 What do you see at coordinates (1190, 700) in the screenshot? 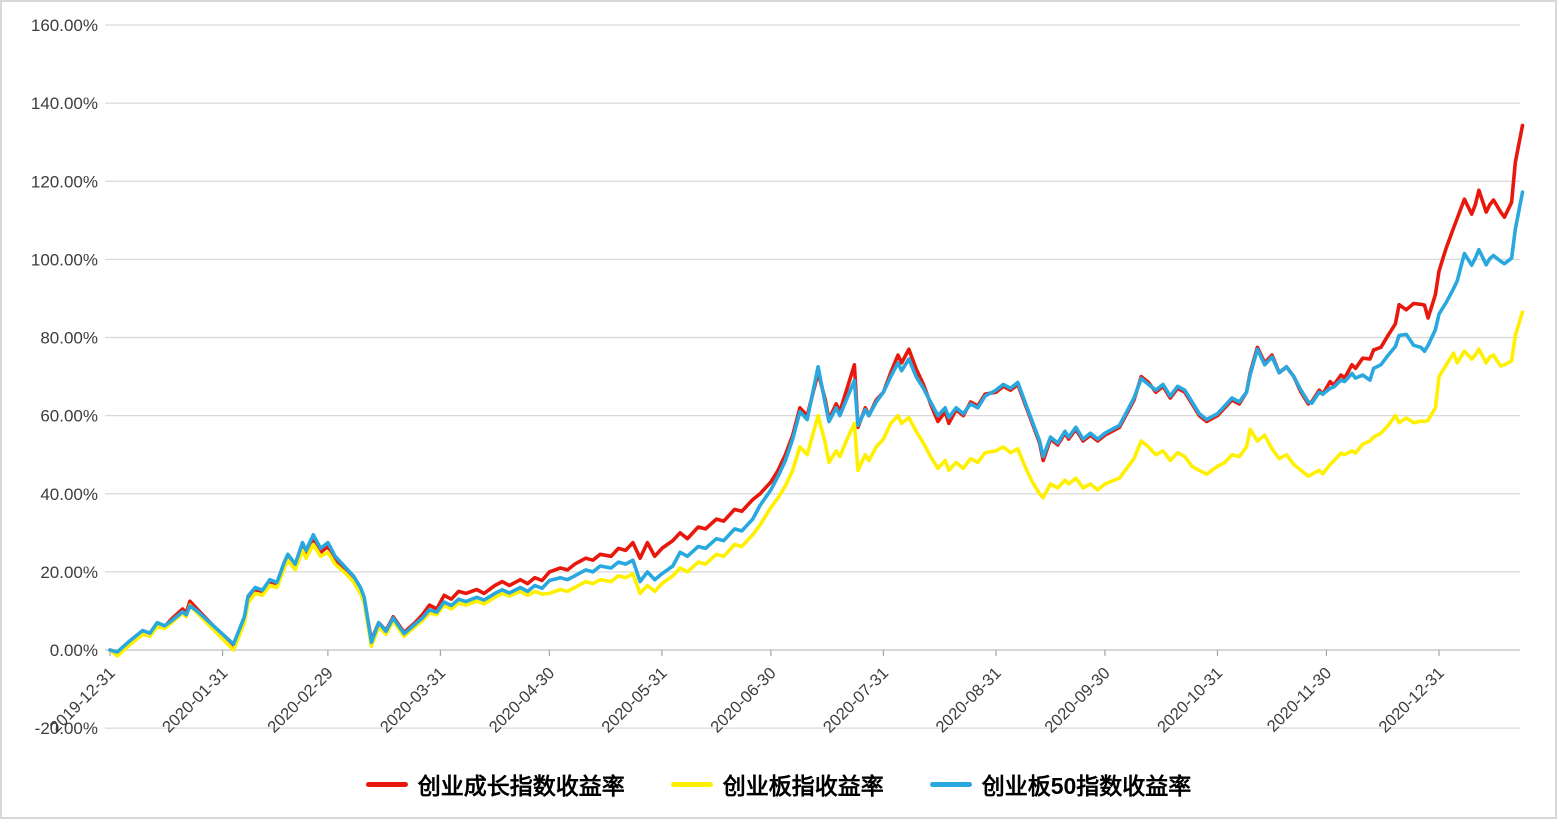
I see `x-axis-tick-label: 2020-10-31` at bounding box center [1190, 700].